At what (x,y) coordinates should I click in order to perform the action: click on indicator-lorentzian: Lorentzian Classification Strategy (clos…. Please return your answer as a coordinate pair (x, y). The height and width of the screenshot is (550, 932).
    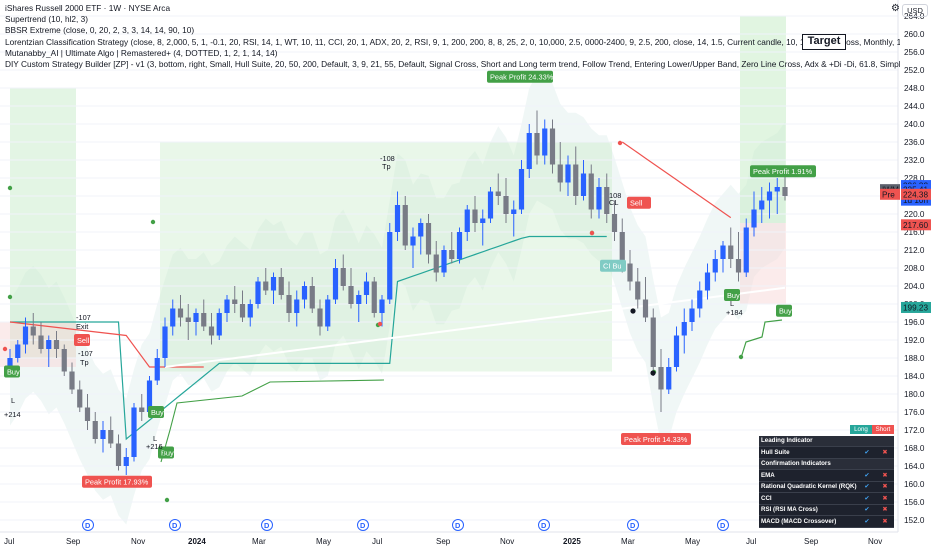
    Looking at the image, I should click on (452, 41).